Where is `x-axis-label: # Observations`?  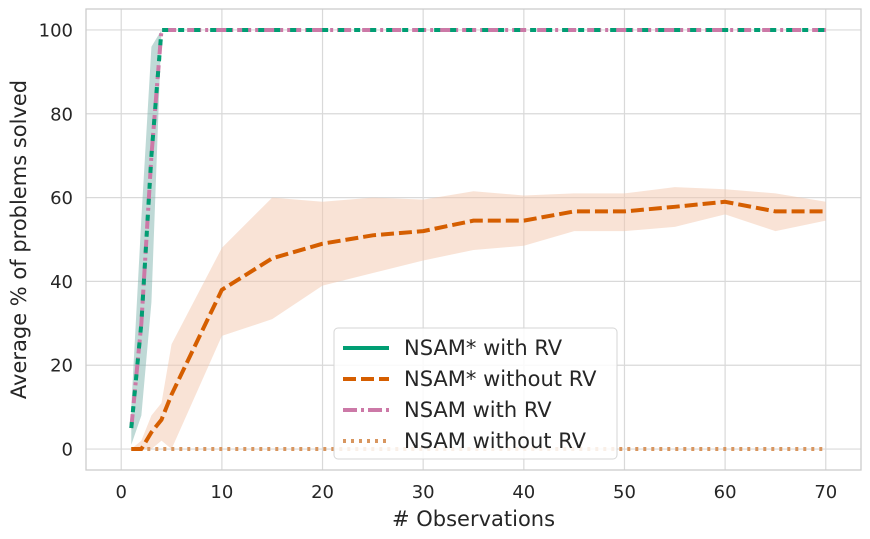
x-axis-label: # Observations is located at coordinates (473, 519).